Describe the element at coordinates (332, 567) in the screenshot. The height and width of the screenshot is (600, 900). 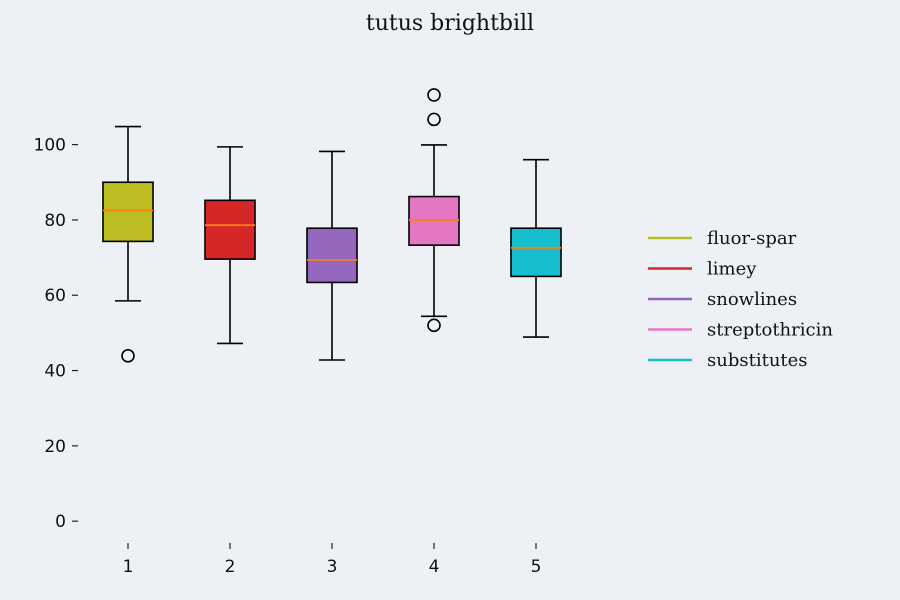
I see `x-tick-label: 3` at that location.